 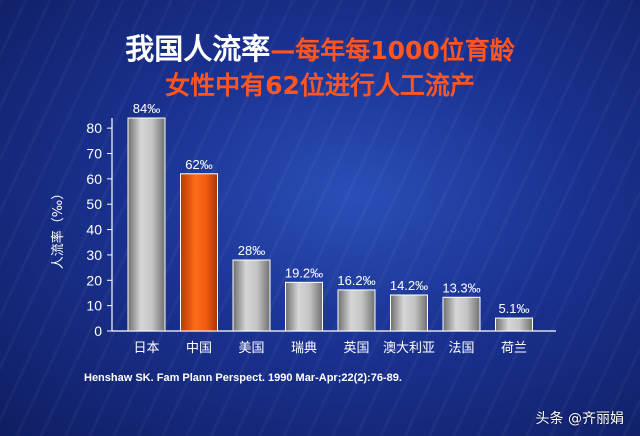 I want to click on bar-value-label: 62‰, so click(x=198, y=164).